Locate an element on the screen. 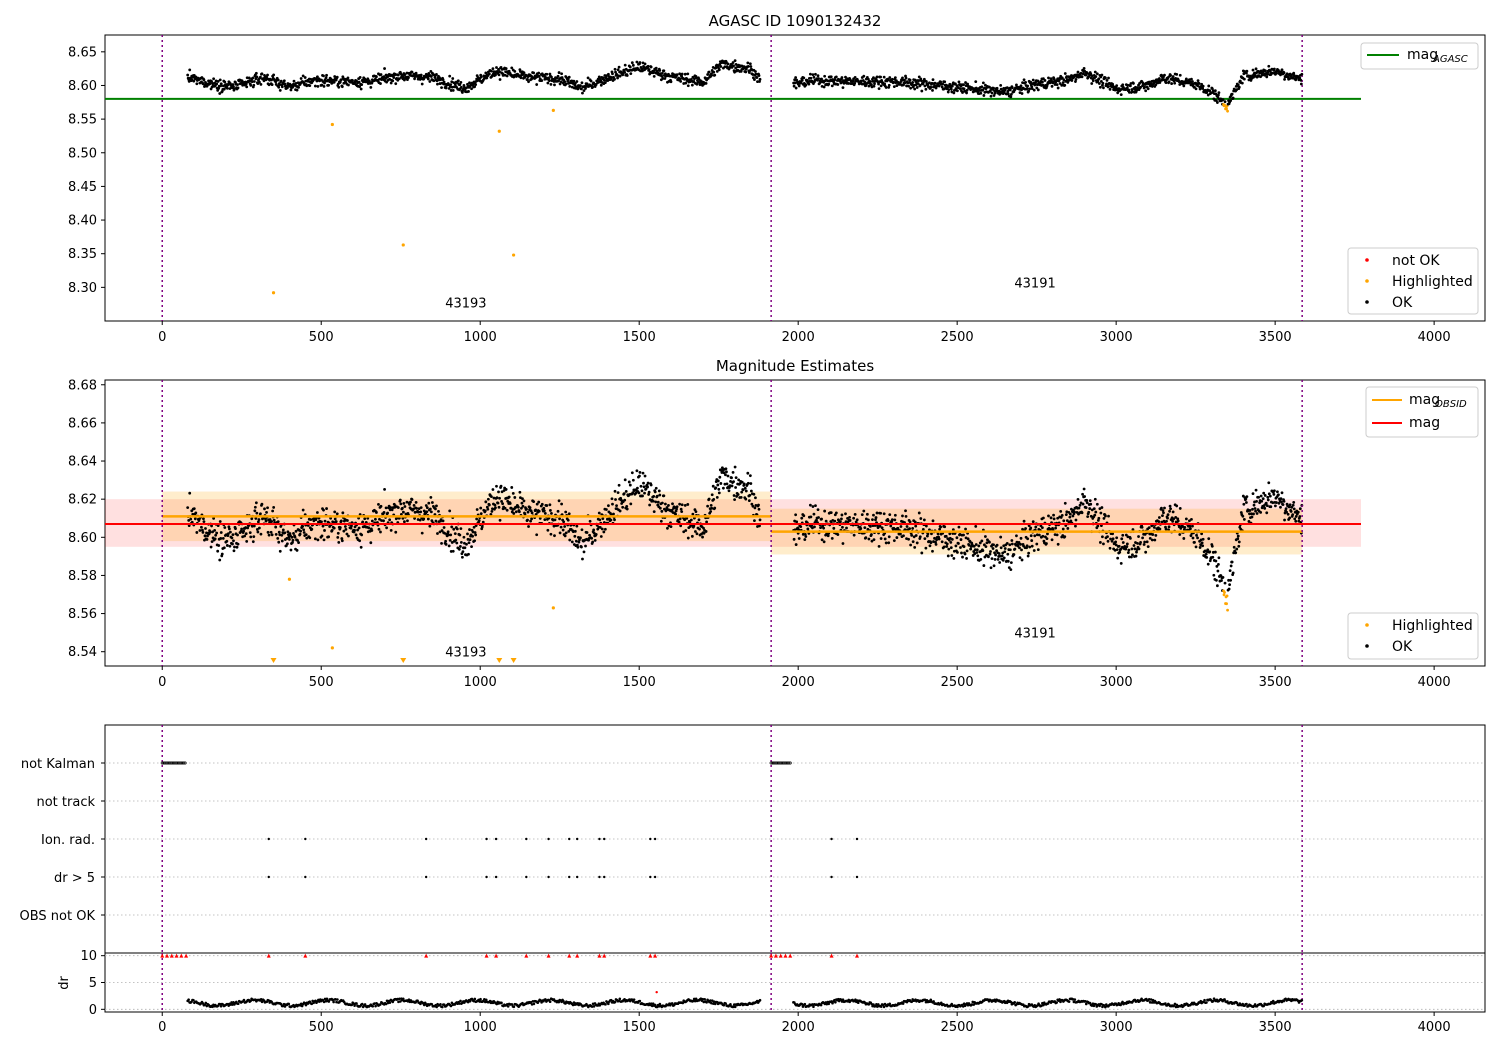 This screenshot has height=1054, width=1500. x-tick-label: 1000 is located at coordinates (480, 682).